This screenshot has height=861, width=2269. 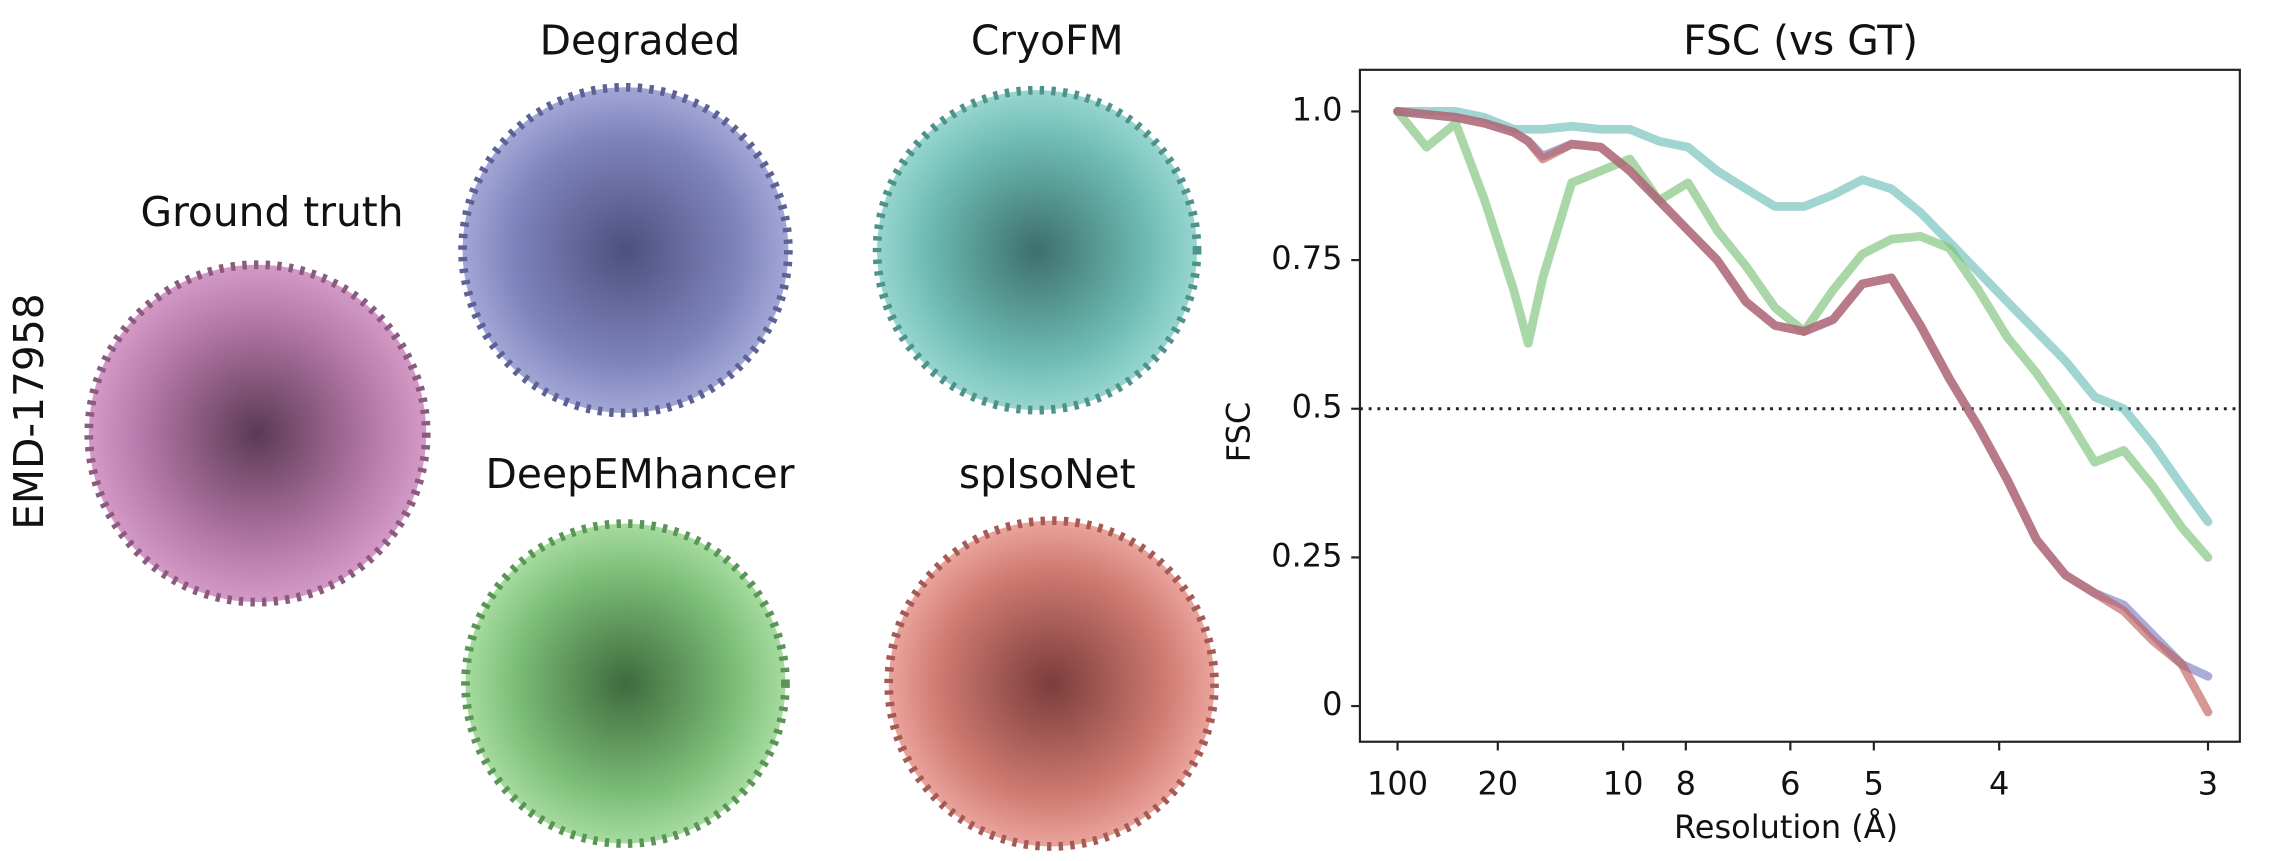 What do you see at coordinates (29, 411) in the screenshot?
I see `row-label: EMD-17958` at bounding box center [29, 411].